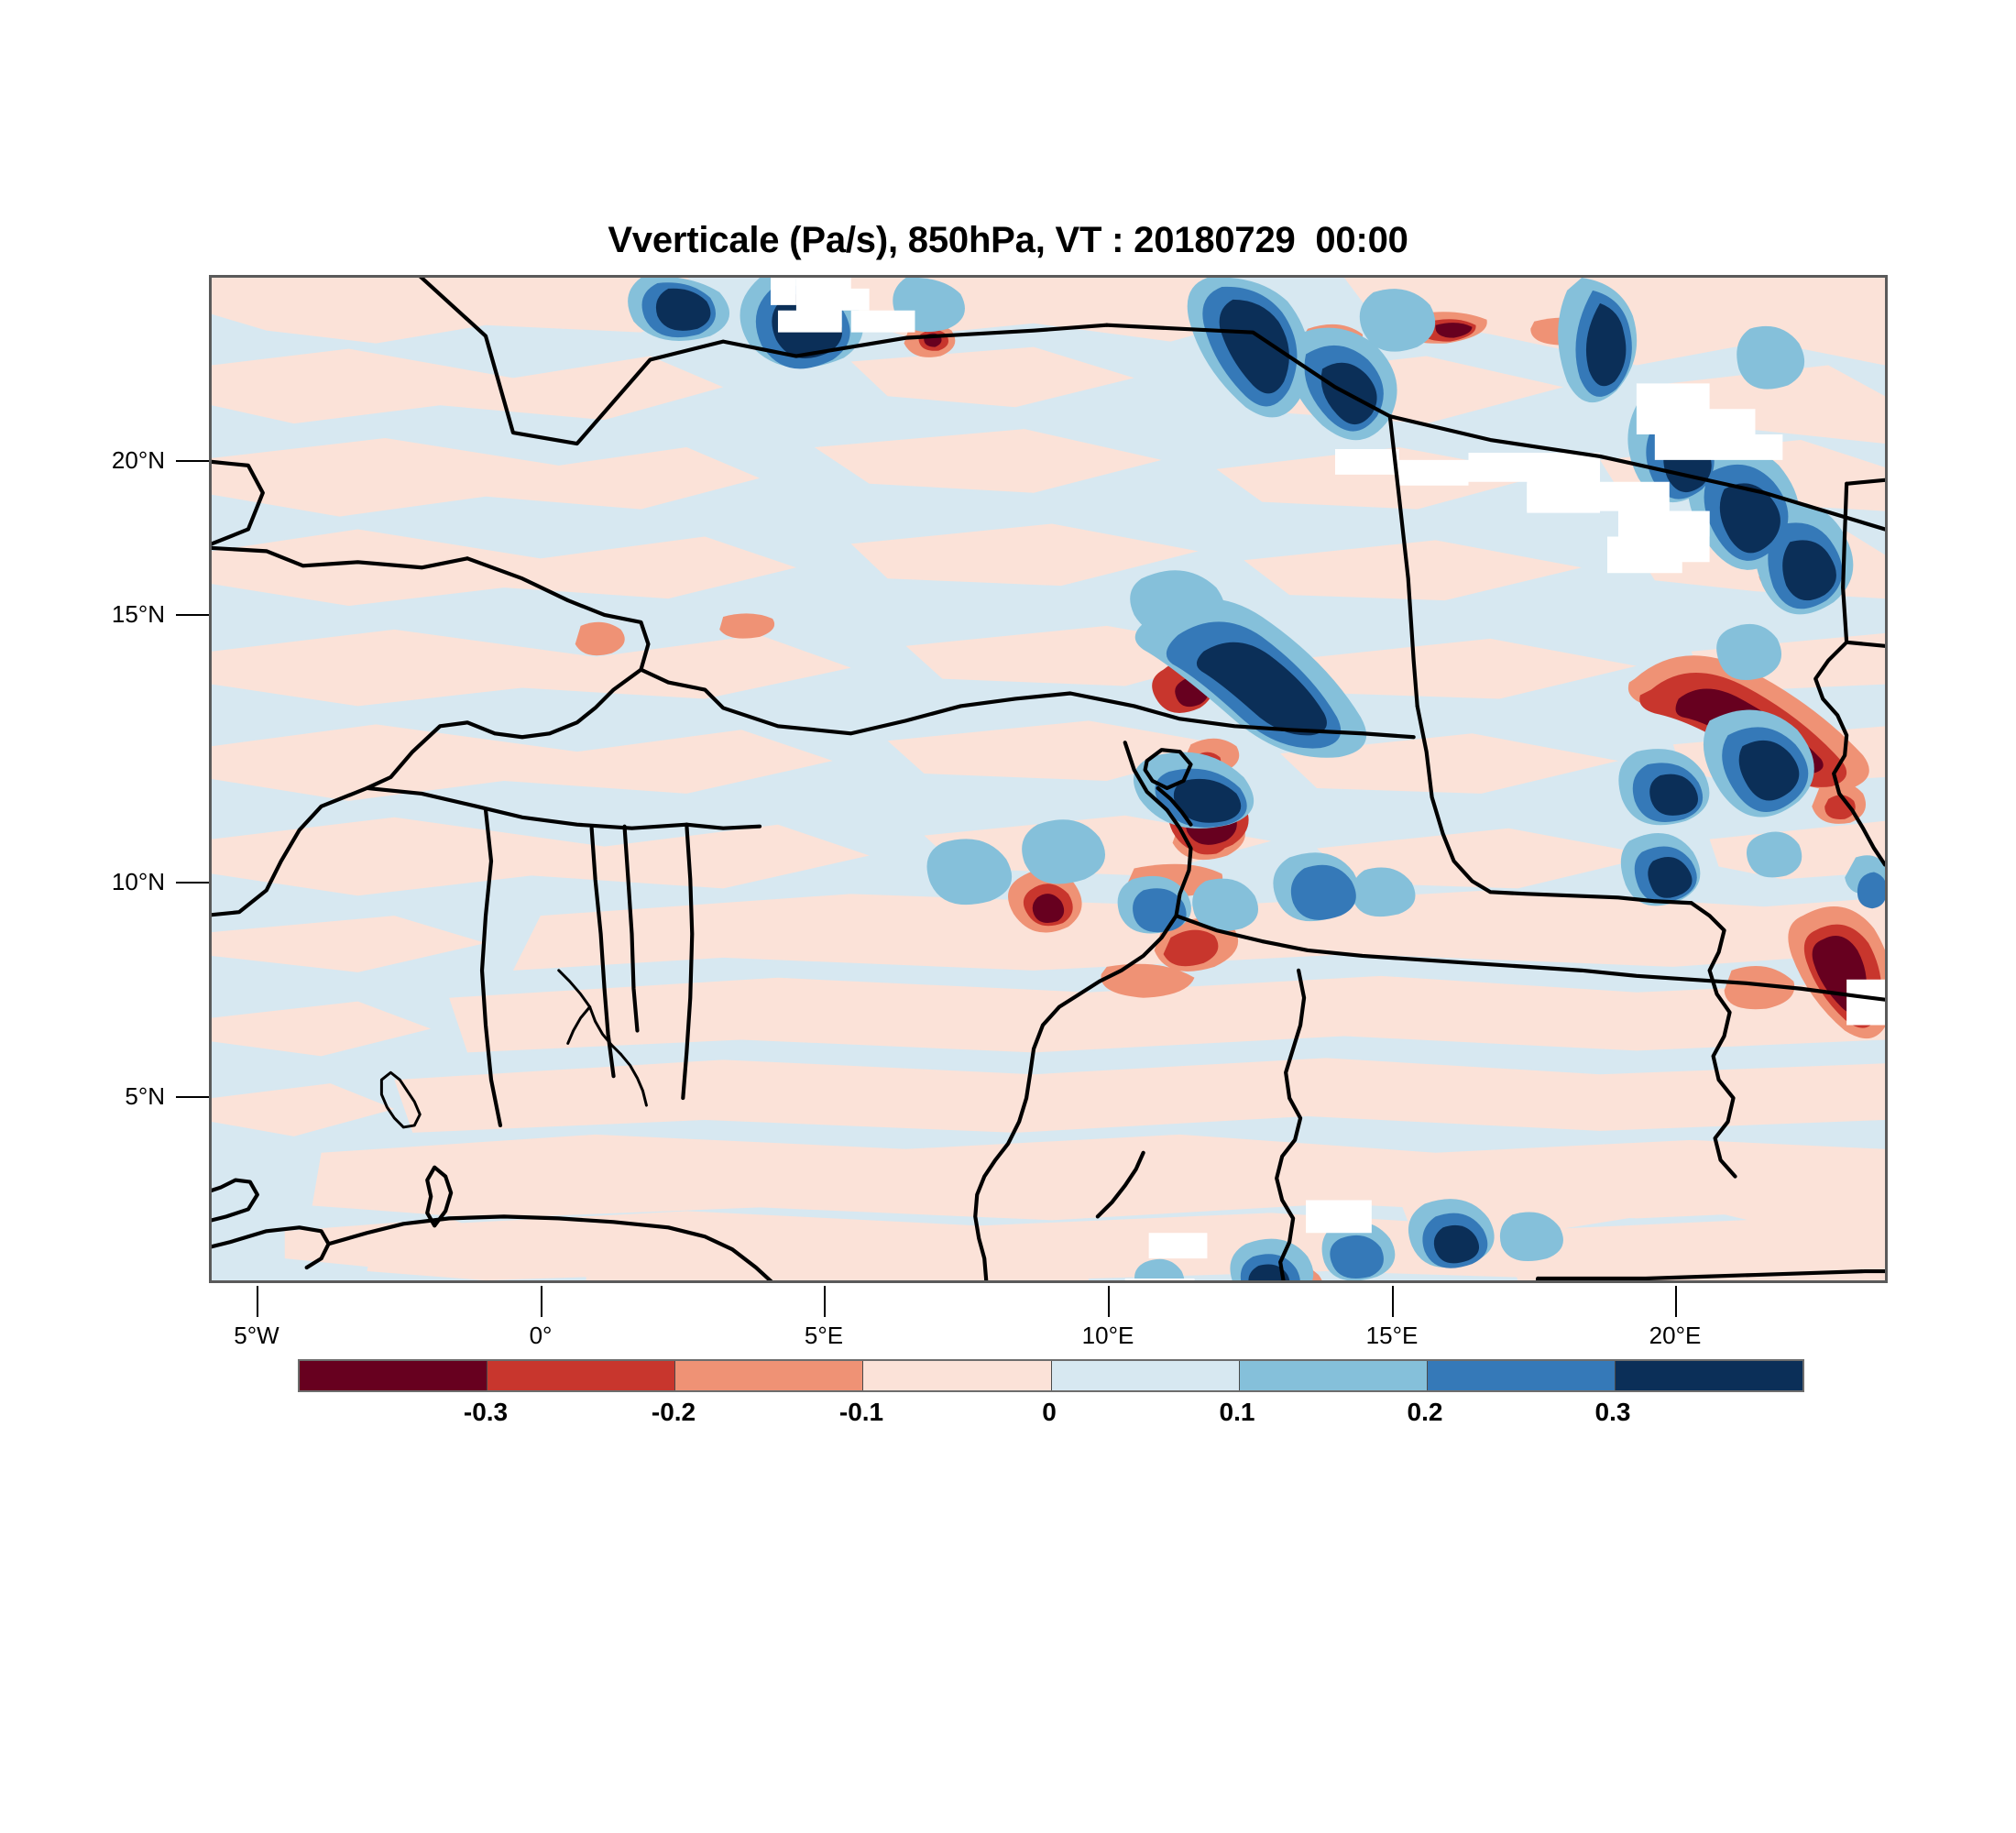 This screenshot has width=2016, height=1833. Describe the element at coordinates (824, 1335) in the screenshot. I see `x-axis-label-5E: 5°E` at that location.